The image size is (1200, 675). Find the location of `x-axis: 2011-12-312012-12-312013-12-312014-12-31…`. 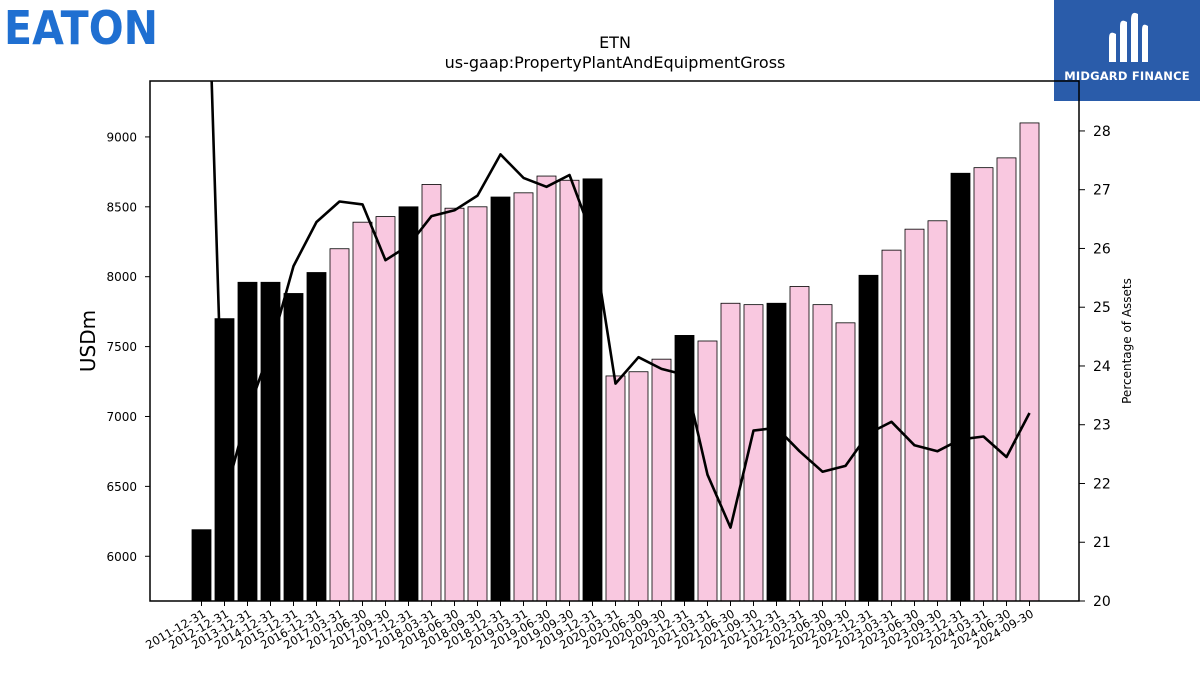

x-axis: 2011-12-312012-12-312013-12-312014-12-31… is located at coordinates (589, 626).